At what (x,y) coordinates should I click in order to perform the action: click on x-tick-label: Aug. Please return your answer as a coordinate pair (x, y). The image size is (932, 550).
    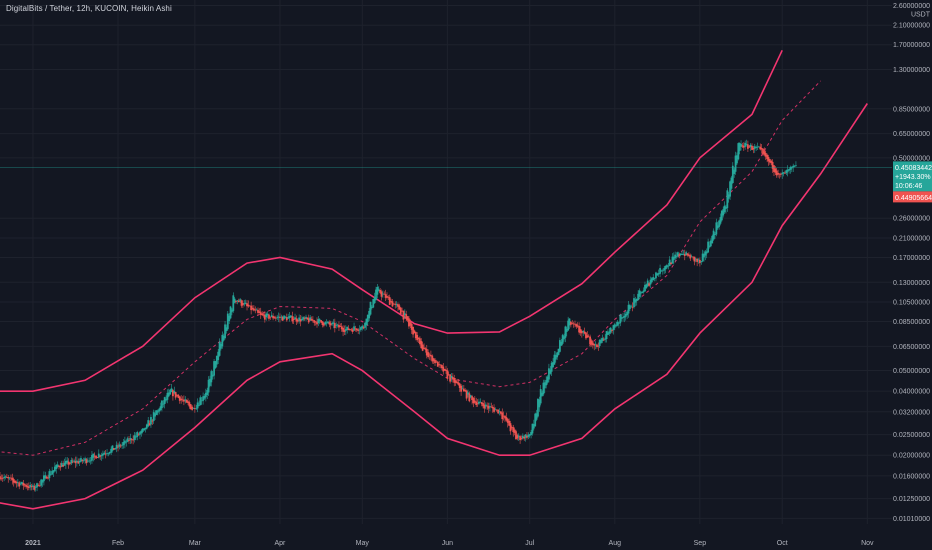
    Looking at the image, I should click on (615, 543).